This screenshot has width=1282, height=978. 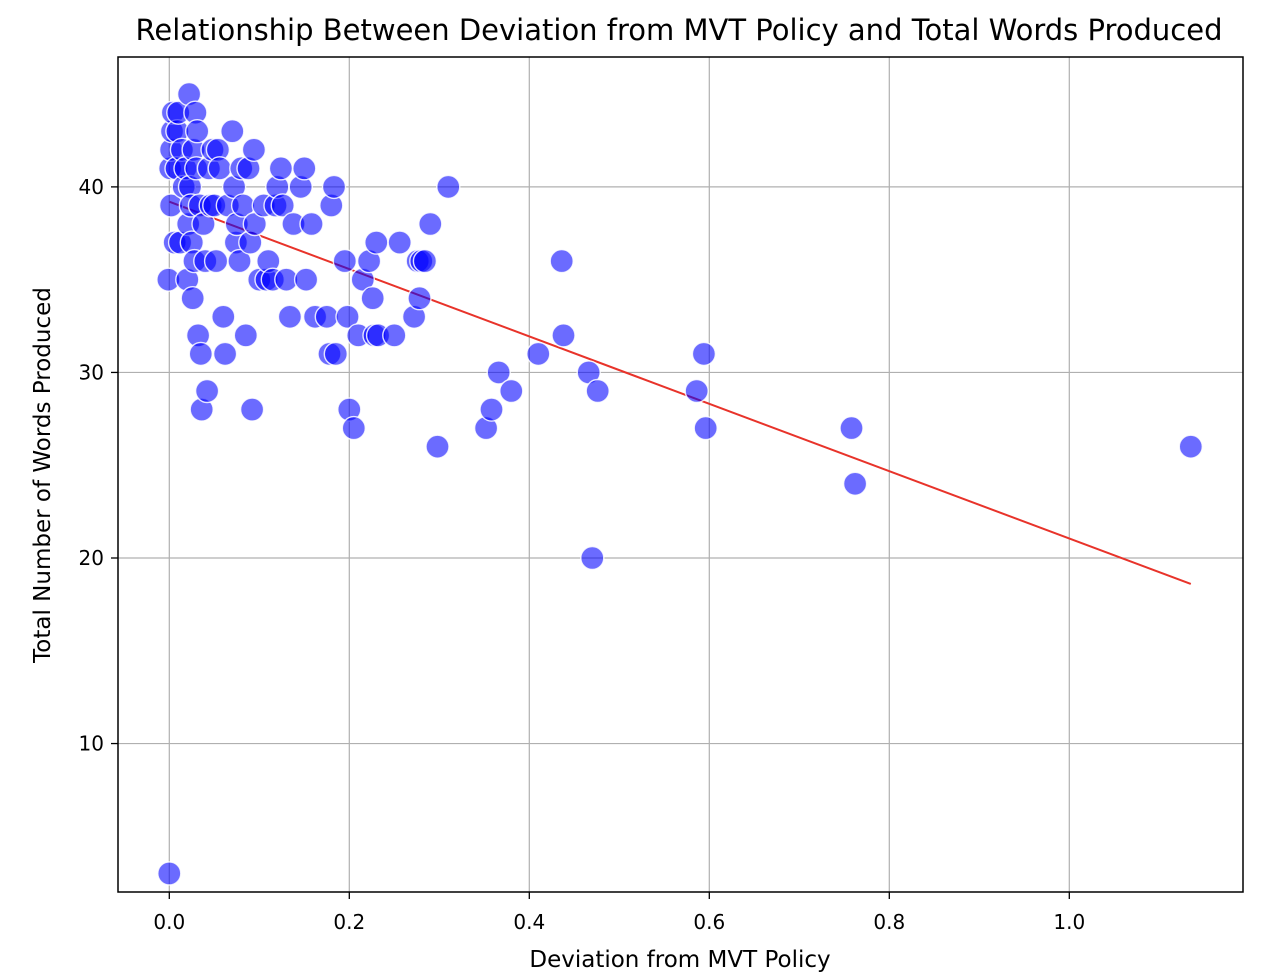 I want to click on y-axis-label: Total Number of Words Produced, so click(x=43, y=475).